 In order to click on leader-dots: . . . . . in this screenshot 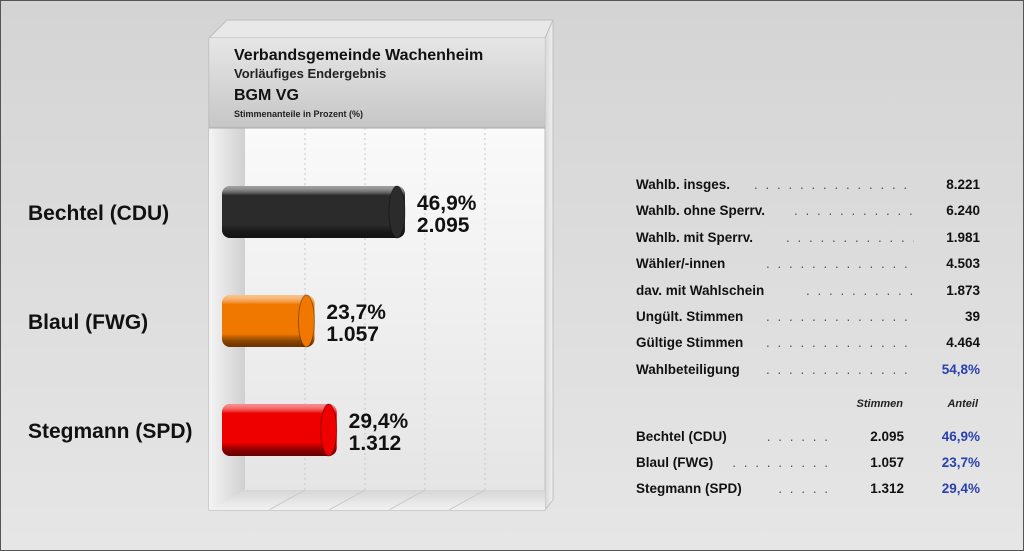, I will do `click(804, 488)`.